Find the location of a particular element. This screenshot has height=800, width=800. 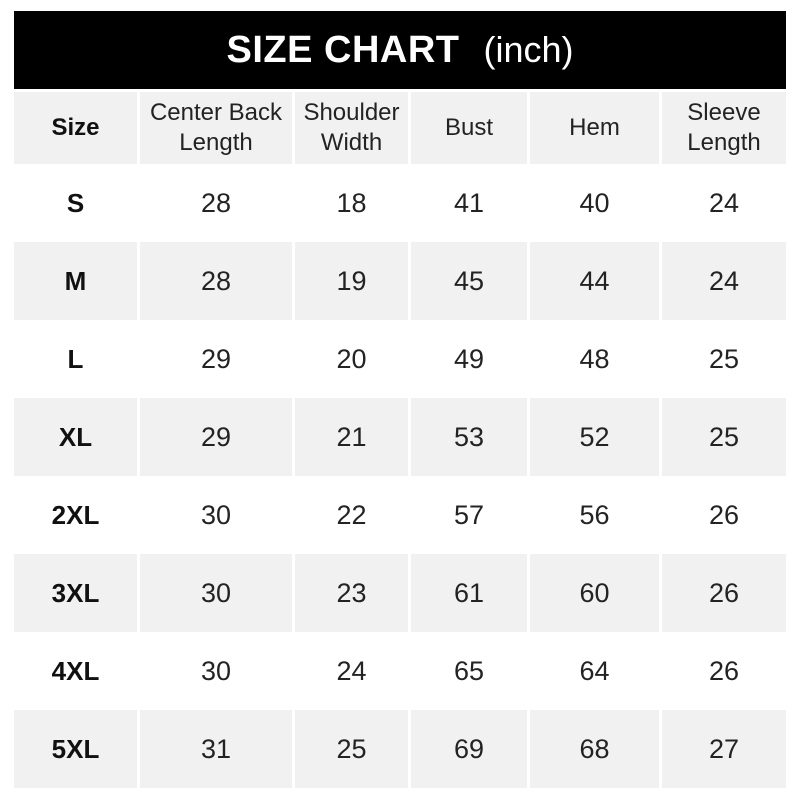

size-label: 4XL is located at coordinates (75, 670).